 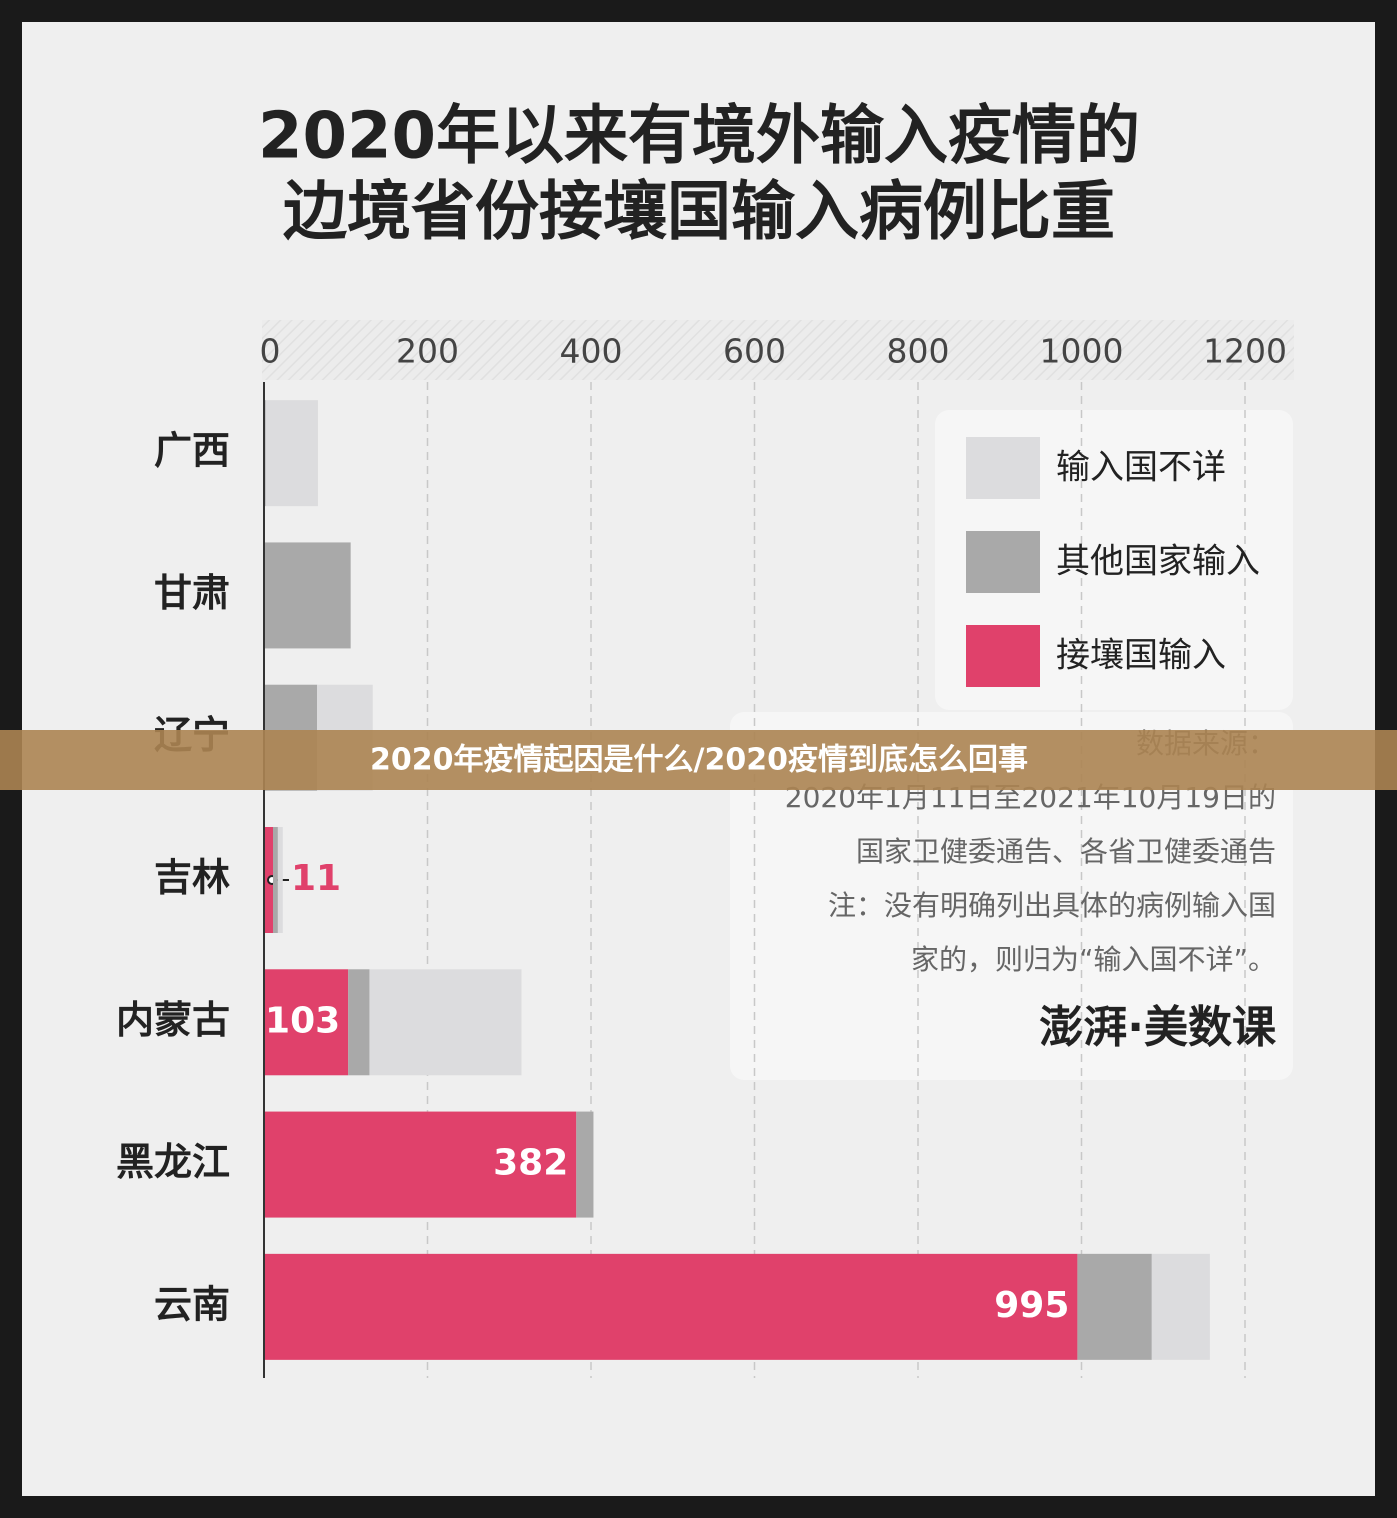 What do you see at coordinates (1141, 468) in the screenshot?
I see `legend-label: 输入国不详` at bounding box center [1141, 468].